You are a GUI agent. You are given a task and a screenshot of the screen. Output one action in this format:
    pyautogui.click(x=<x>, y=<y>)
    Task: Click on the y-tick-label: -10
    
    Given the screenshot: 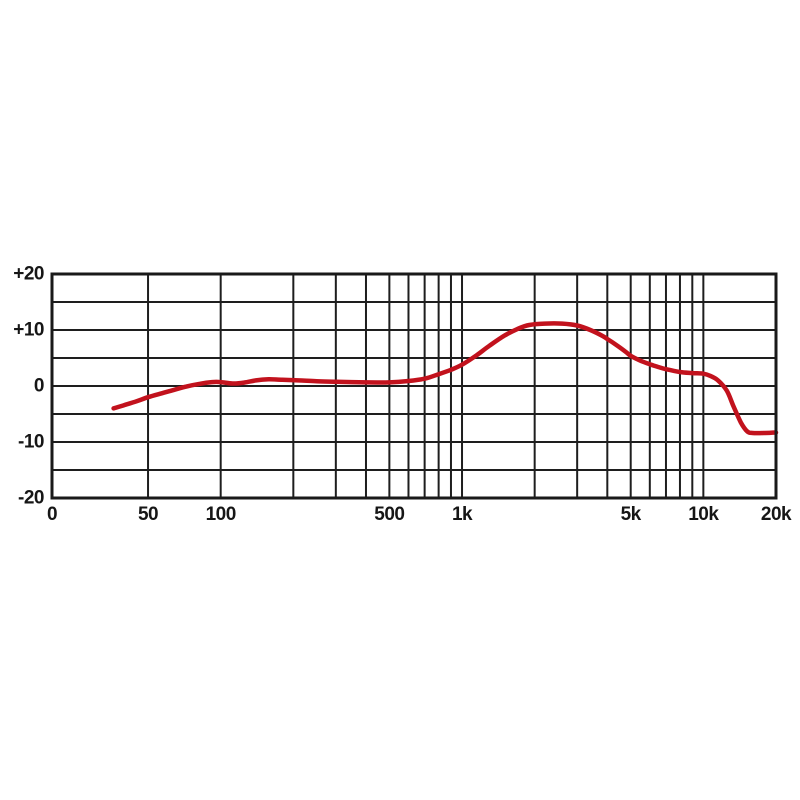 What is the action you would take?
    pyautogui.click(x=31, y=442)
    